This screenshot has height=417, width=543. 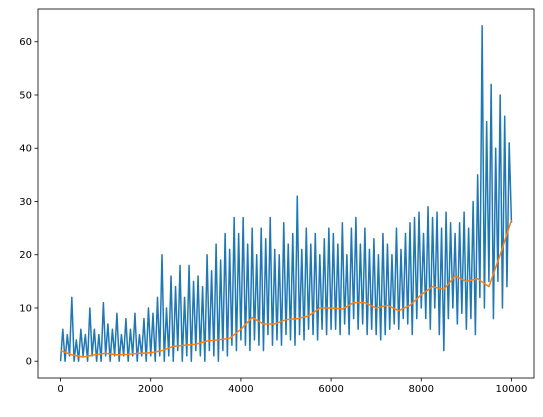 I want to click on x-tick-label: 10000, so click(x=512, y=389).